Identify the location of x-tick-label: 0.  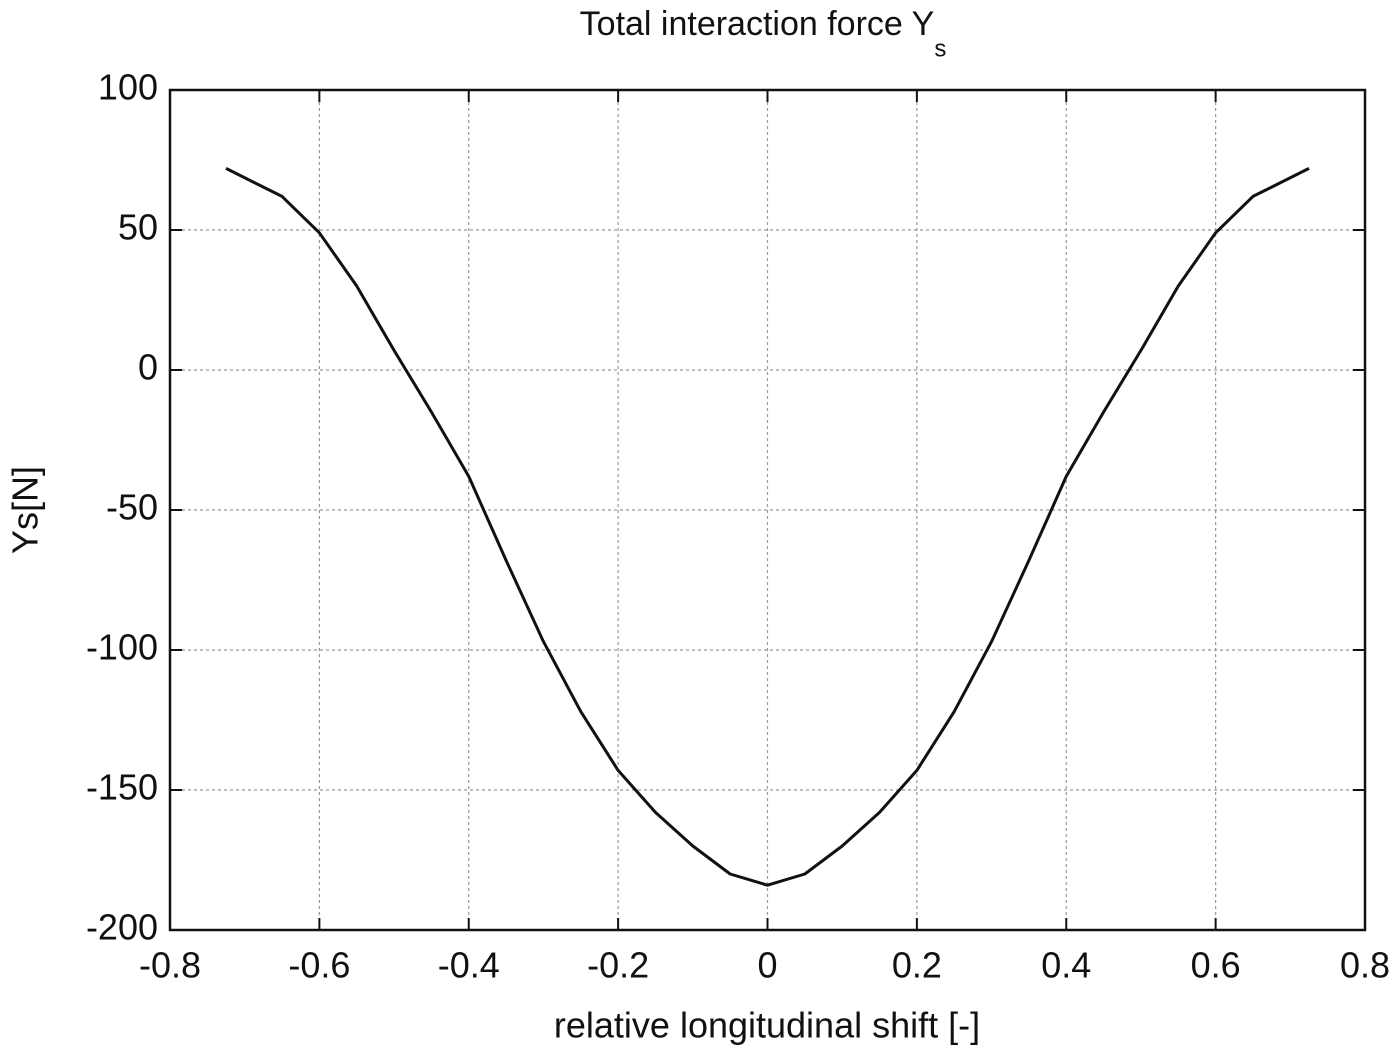
(767, 965).